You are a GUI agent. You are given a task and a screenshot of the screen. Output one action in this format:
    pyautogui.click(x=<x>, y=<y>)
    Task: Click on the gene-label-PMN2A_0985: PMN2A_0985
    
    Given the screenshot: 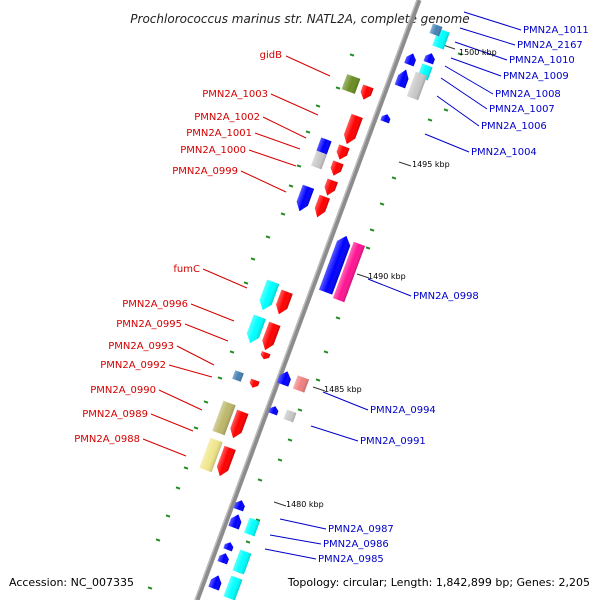 What is the action you would take?
    pyautogui.click(x=351, y=559)
    